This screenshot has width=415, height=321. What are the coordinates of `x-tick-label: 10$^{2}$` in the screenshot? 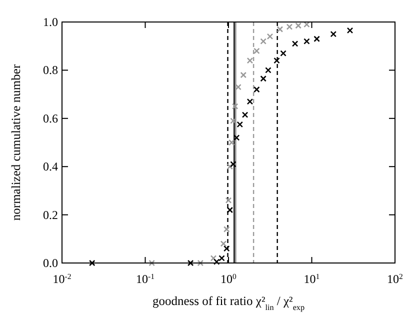 It's located at (395, 279).